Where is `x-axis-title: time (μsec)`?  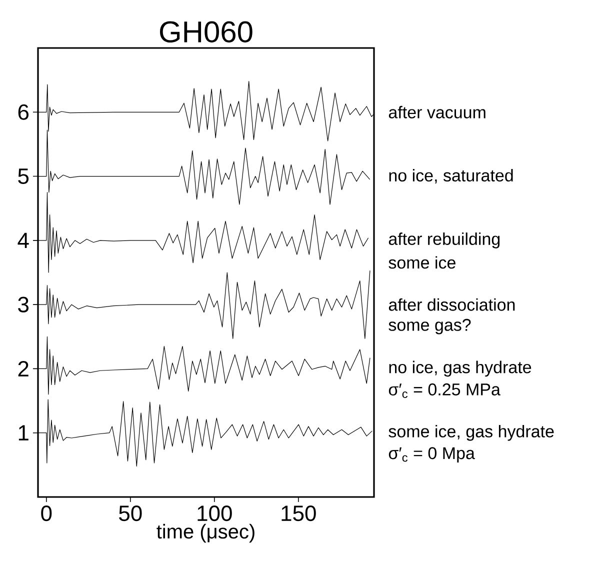 x-axis-title: time (μsec) is located at coordinates (205, 533).